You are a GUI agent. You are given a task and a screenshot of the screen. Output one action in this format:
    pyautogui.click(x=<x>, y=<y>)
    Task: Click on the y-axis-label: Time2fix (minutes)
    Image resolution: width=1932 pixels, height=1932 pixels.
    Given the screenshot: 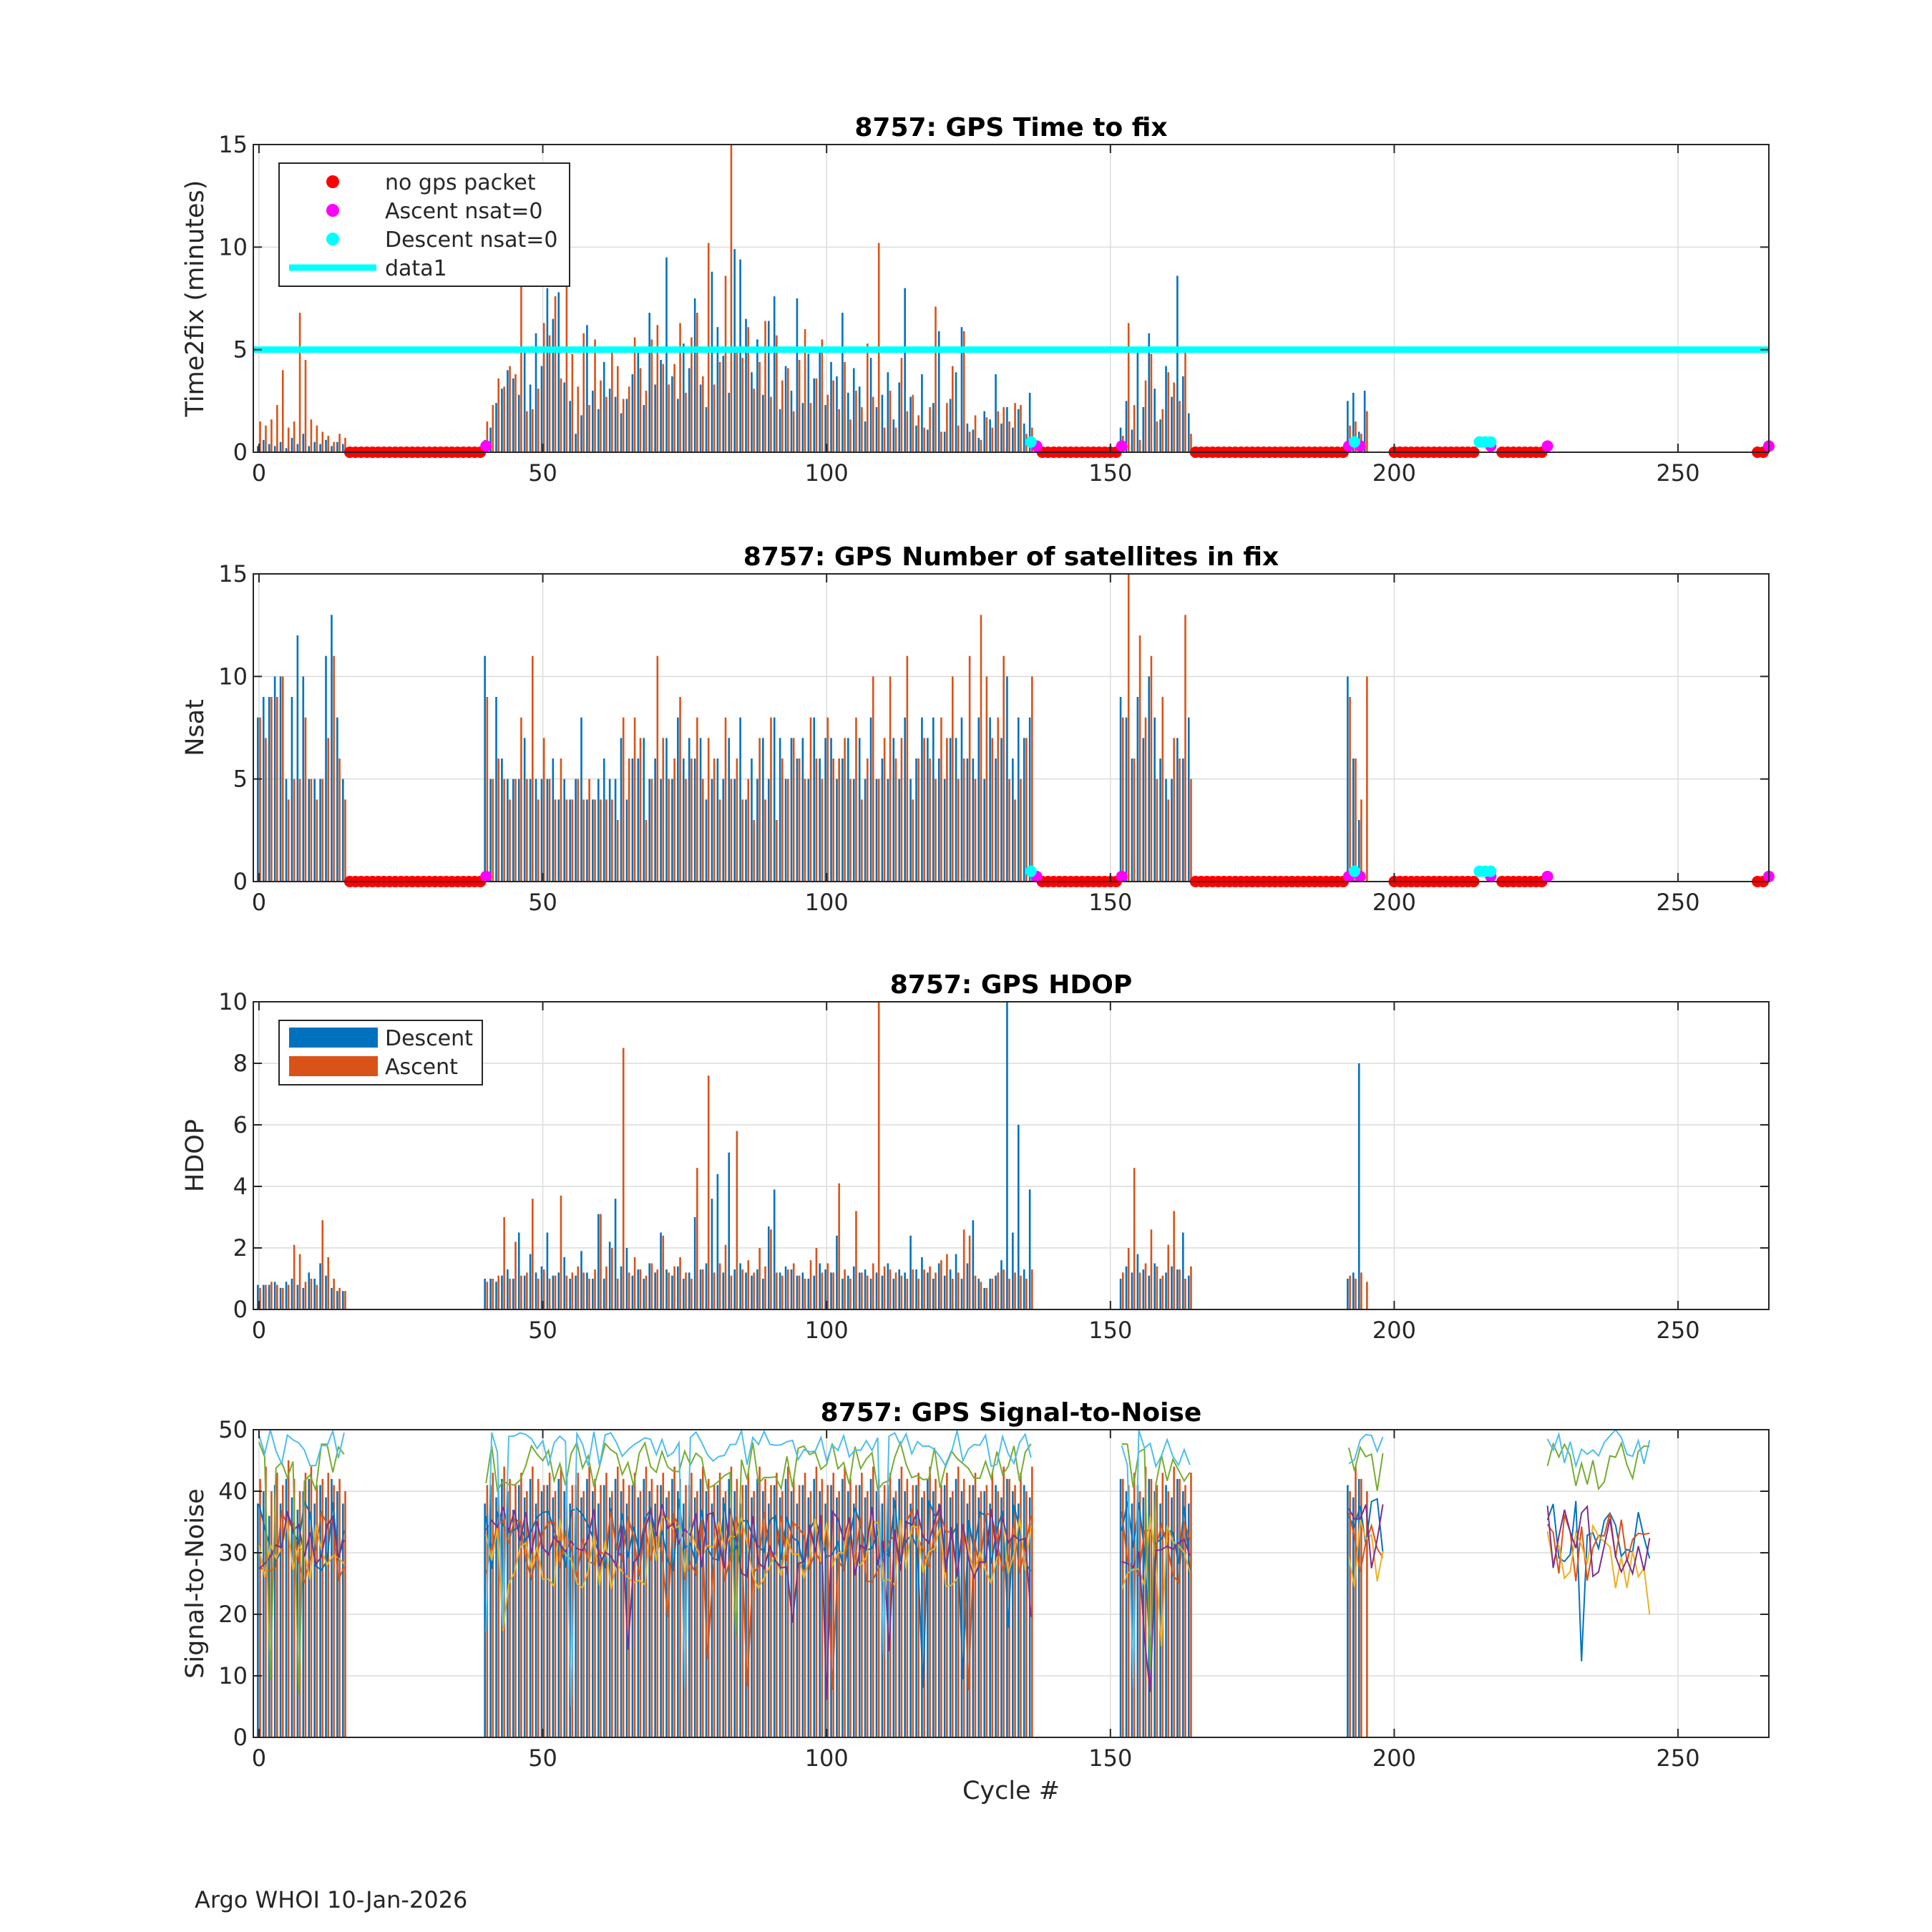 What is the action you would take?
    pyautogui.click(x=195, y=299)
    